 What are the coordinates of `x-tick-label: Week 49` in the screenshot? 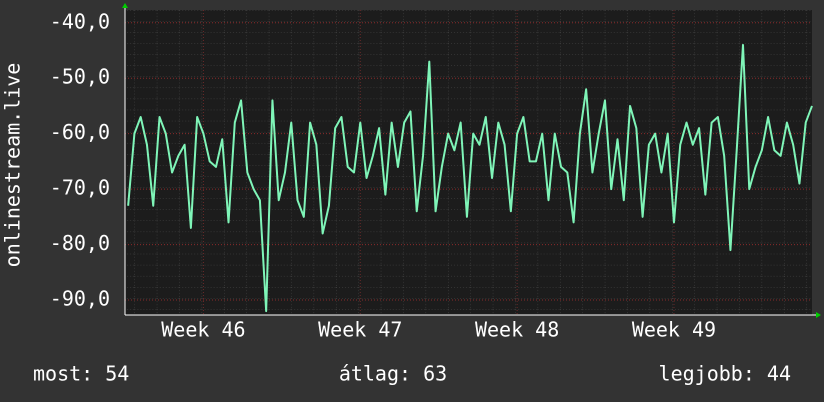 It's located at (674, 330).